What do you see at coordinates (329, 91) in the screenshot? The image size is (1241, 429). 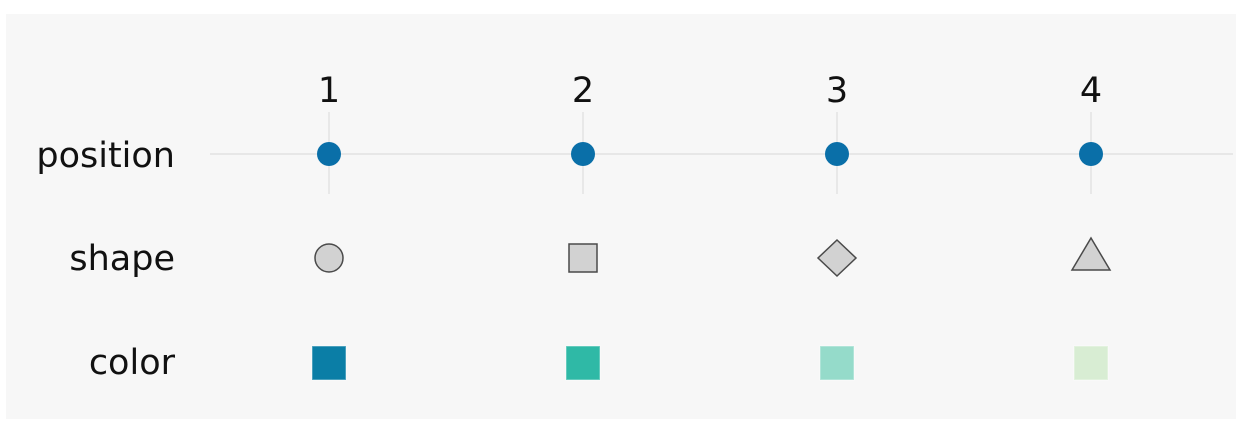 I see `column-label-1: 1` at bounding box center [329, 91].